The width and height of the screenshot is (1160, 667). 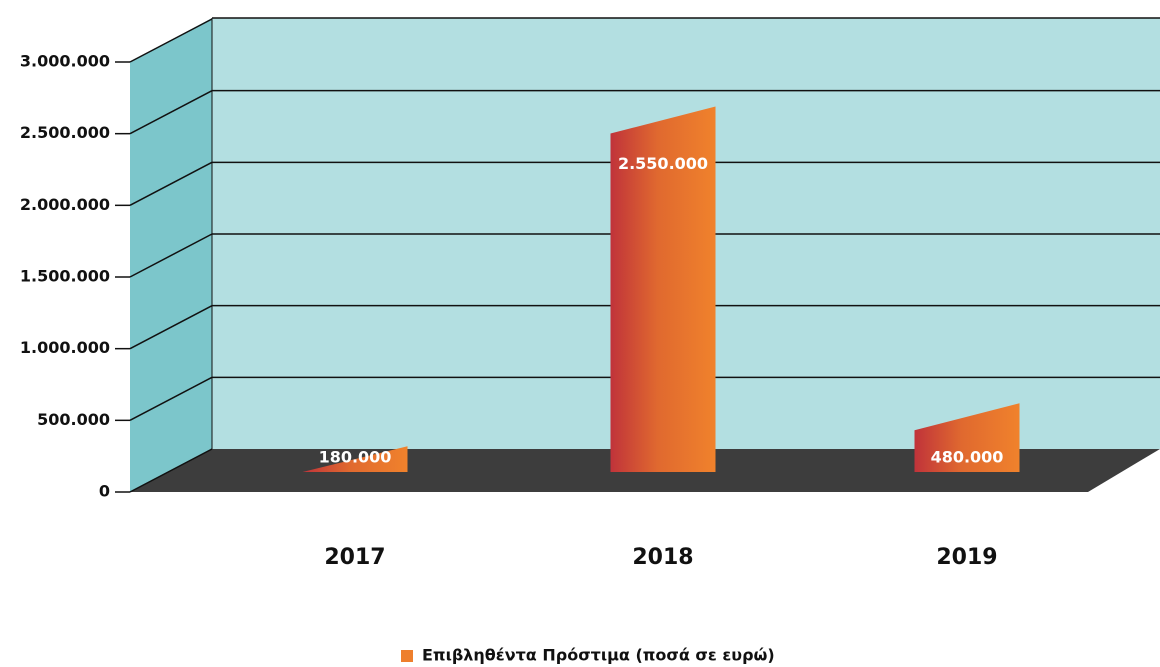 What do you see at coordinates (354, 557) in the screenshot?
I see `x-tick-label: 2017` at bounding box center [354, 557].